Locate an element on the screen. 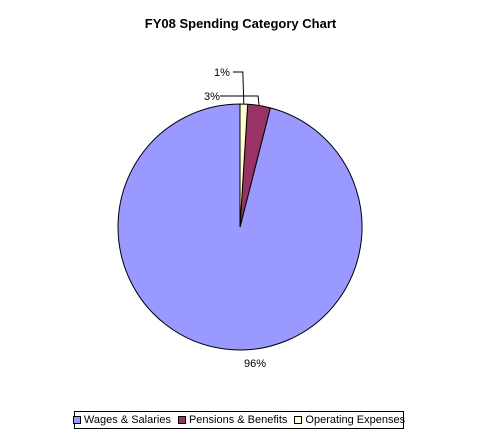 The image size is (481, 440). legend-swatch-operating is located at coordinates (298, 420).